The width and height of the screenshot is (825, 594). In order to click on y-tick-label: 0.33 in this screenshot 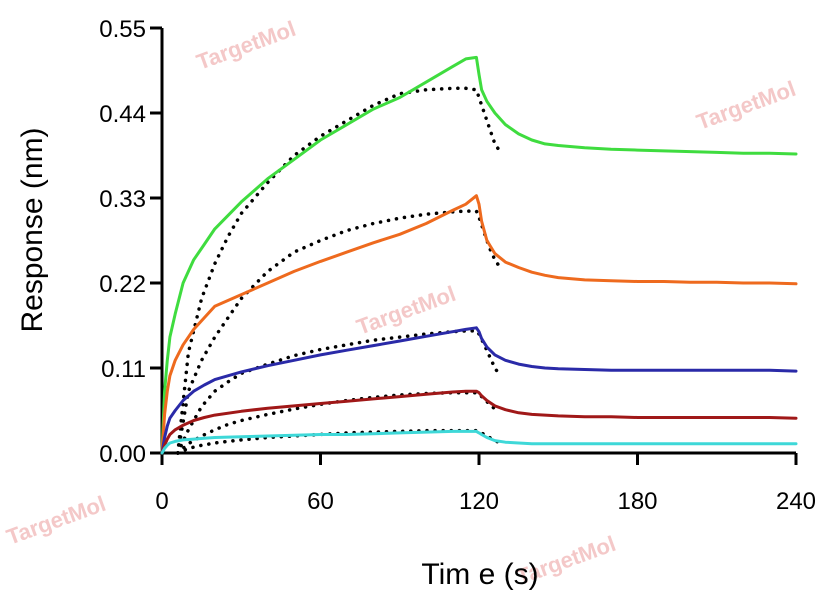, I will do `click(122, 199)`.